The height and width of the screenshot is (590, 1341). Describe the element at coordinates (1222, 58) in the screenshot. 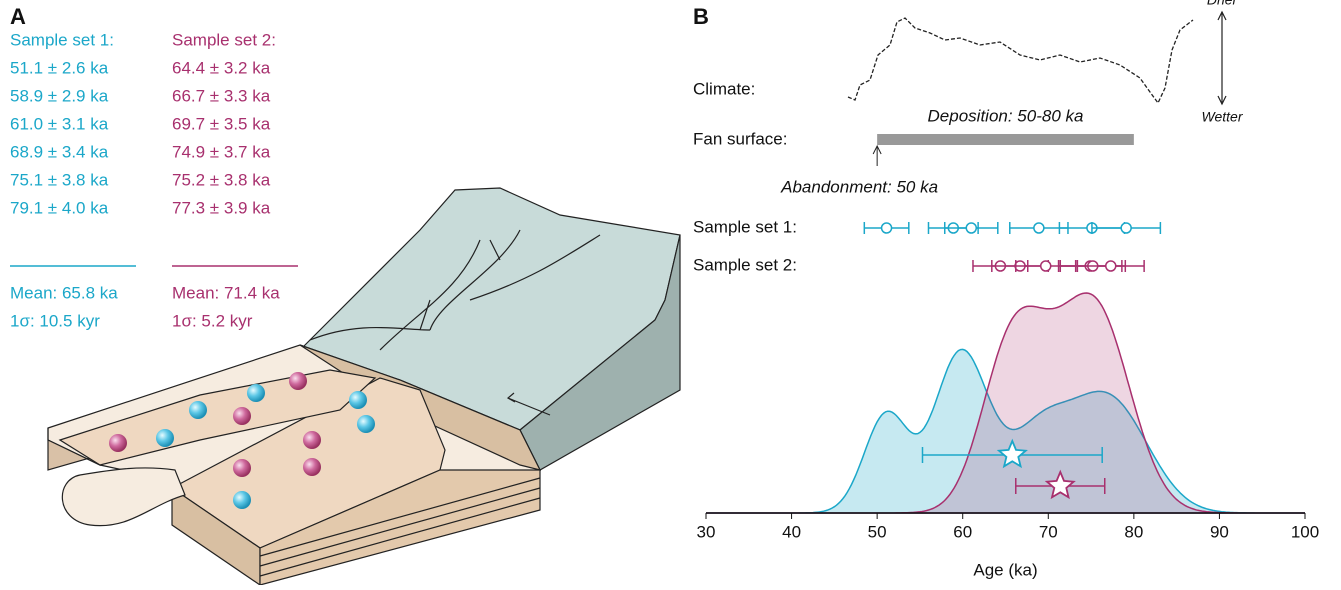

I see `climate-arrow` at that location.